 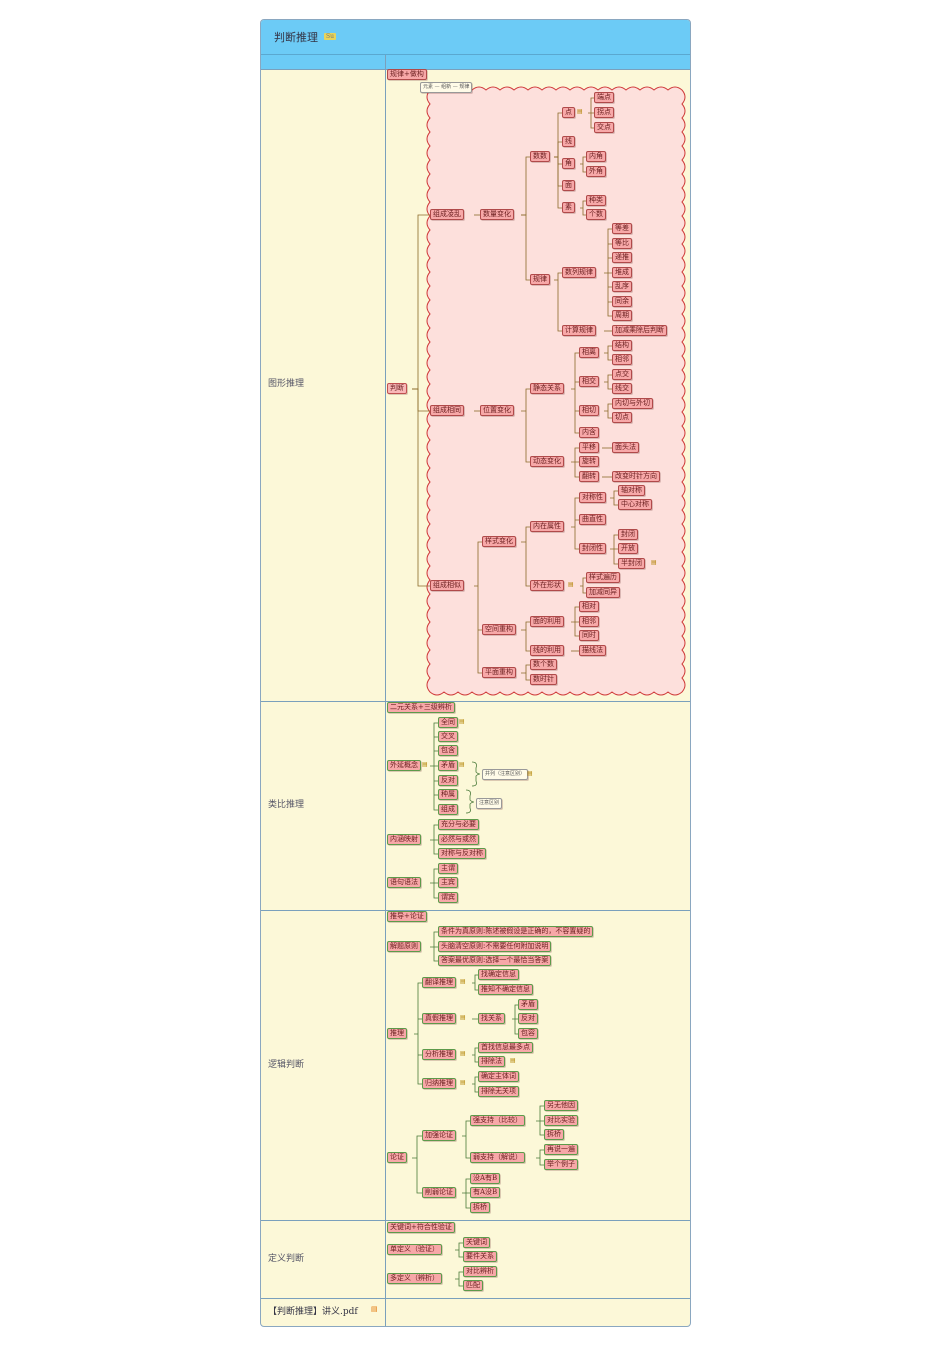 I want to click on node-neizai: 内在属性, so click(x=547, y=526).